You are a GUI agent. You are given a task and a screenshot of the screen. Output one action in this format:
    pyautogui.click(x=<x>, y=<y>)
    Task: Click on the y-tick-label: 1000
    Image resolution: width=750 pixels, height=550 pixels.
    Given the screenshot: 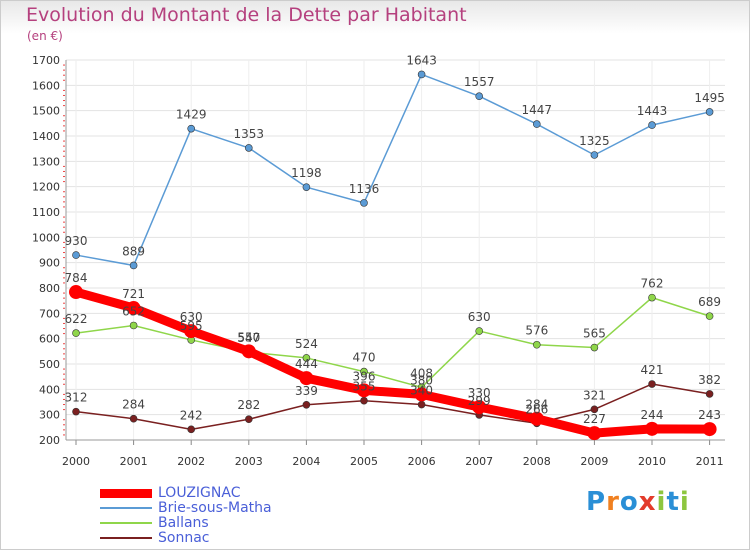 What is the action you would take?
    pyautogui.click(x=46, y=237)
    